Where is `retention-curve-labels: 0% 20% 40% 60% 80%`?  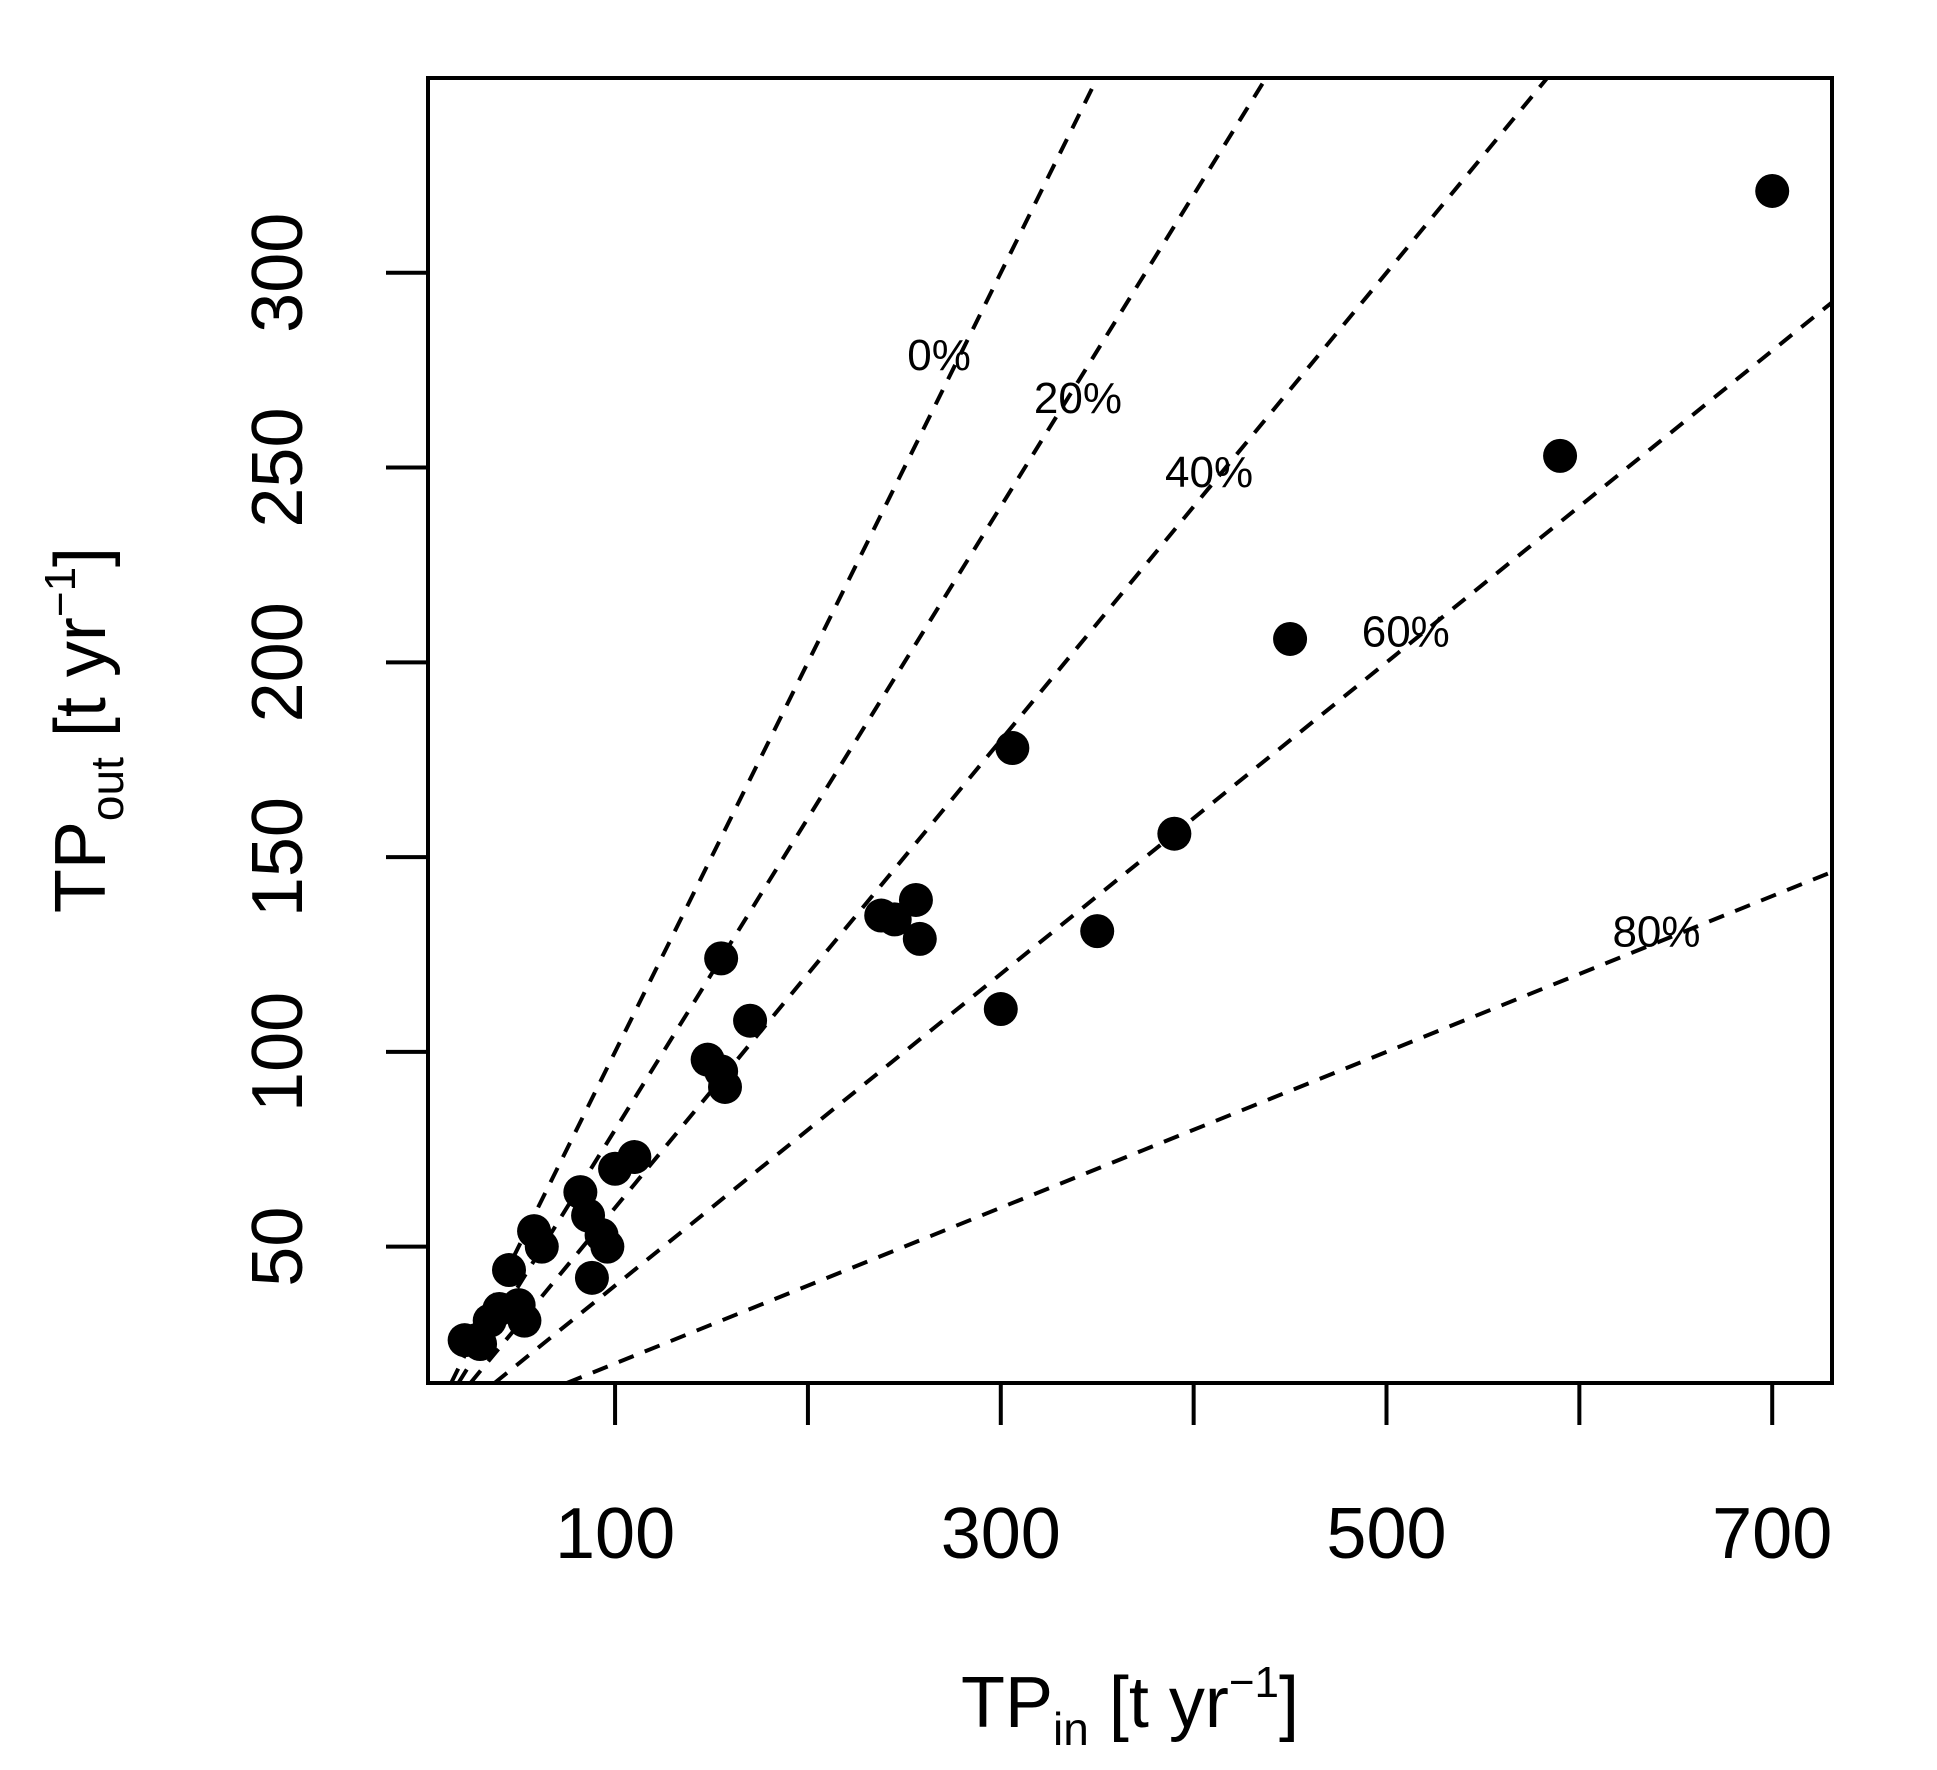
retention-curve-labels: 0% 20% 40% 60% 80% is located at coordinates (1303, 644).